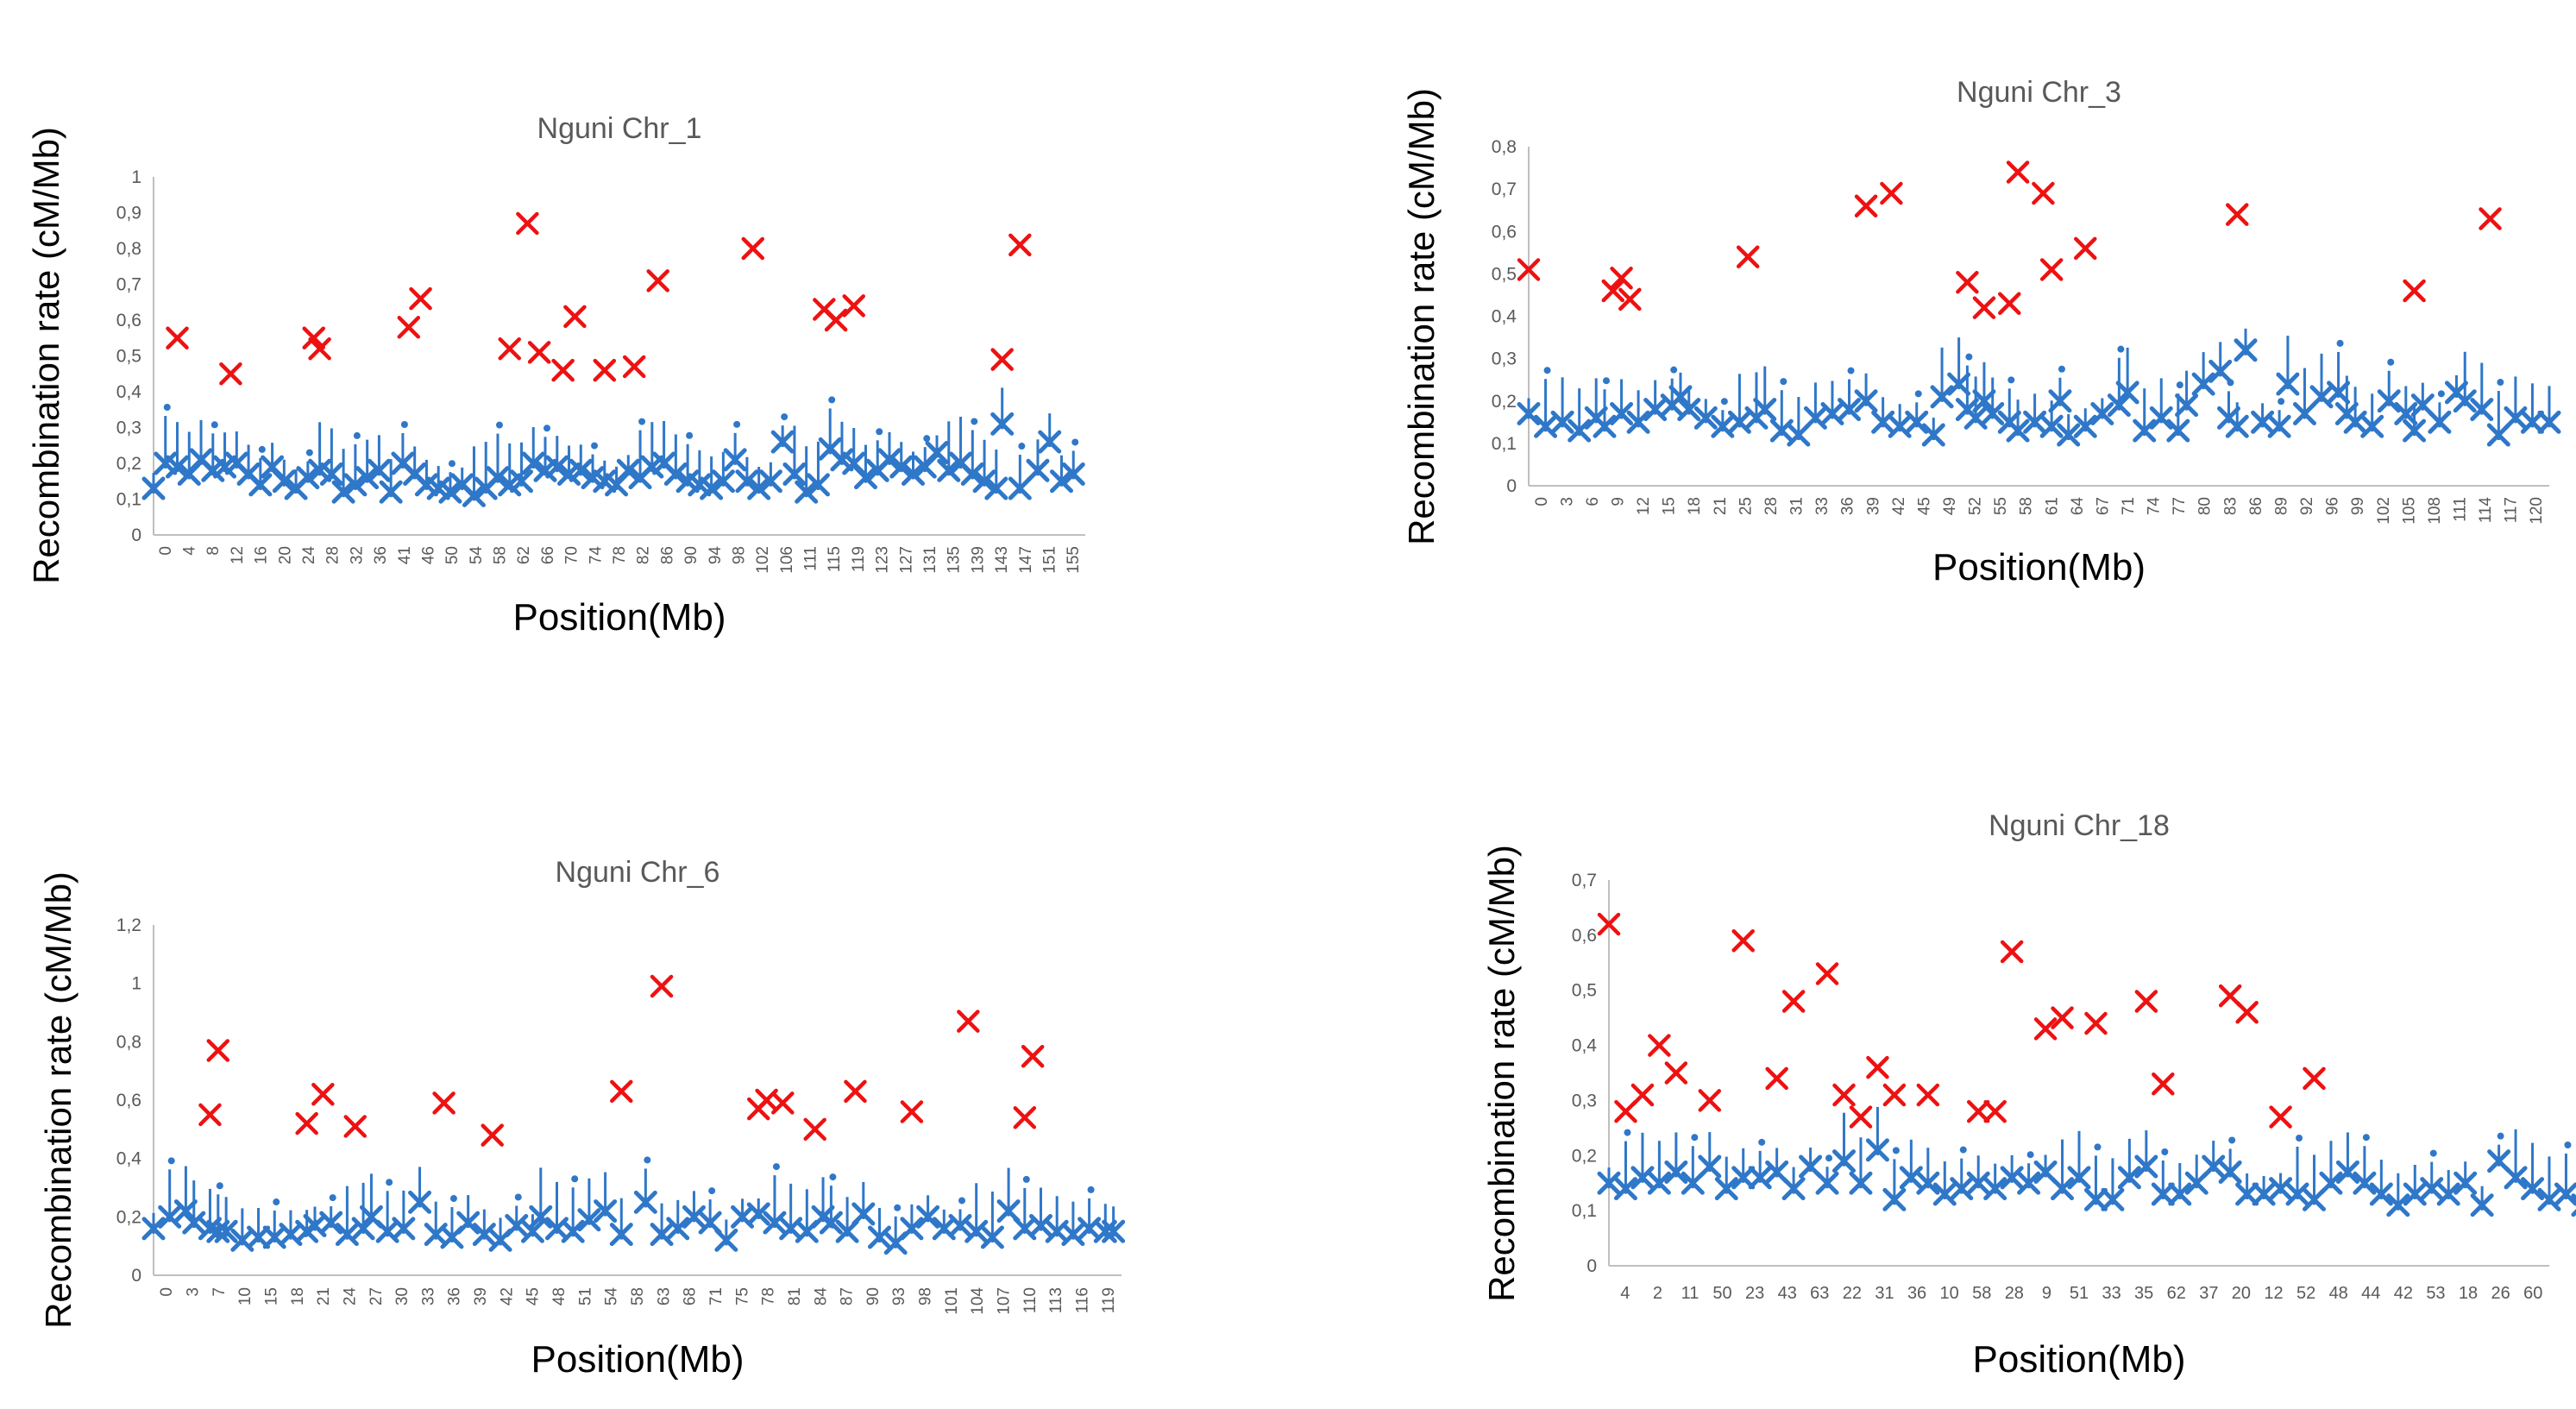 The image size is (2576, 1409). What do you see at coordinates (821, 1296) in the screenshot?
I see `chart3-x-tick-label: 84` at bounding box center [821, 1296].